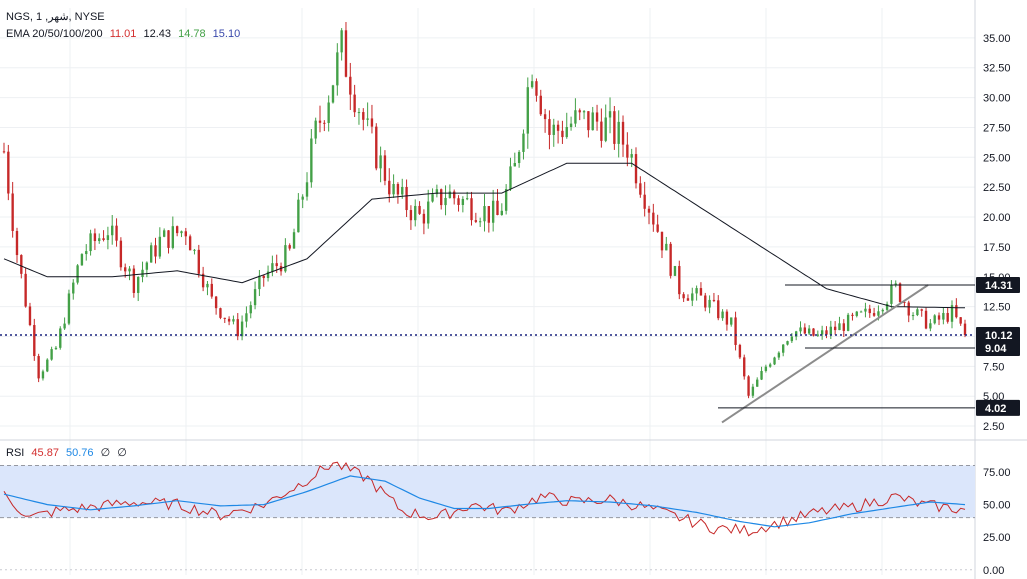 This screenshot has width=1027, height=579. Describe the element at coordinates (57, 16) in the screenshot. I see `symbol-legend: NGS, شهر, 1, NYSE` at that location.